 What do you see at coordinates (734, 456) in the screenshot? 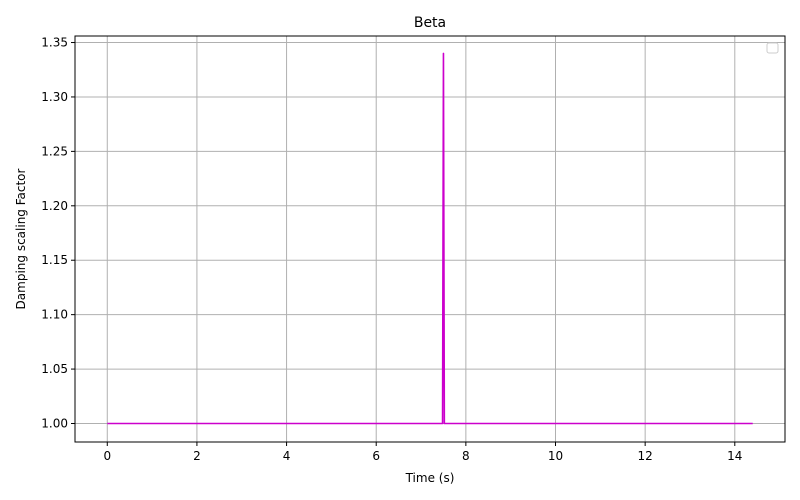
I see `x-tick-label: 14` at bounding box center [734, 456].